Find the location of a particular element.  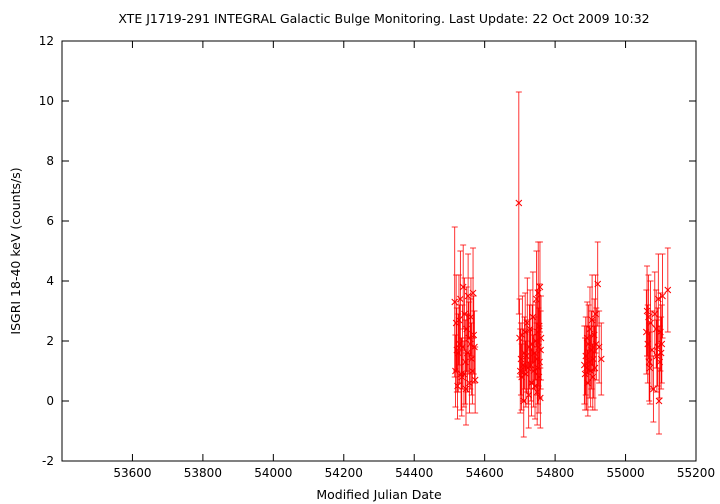

y-tick-label: 10 is located at coordinates (46, 101).